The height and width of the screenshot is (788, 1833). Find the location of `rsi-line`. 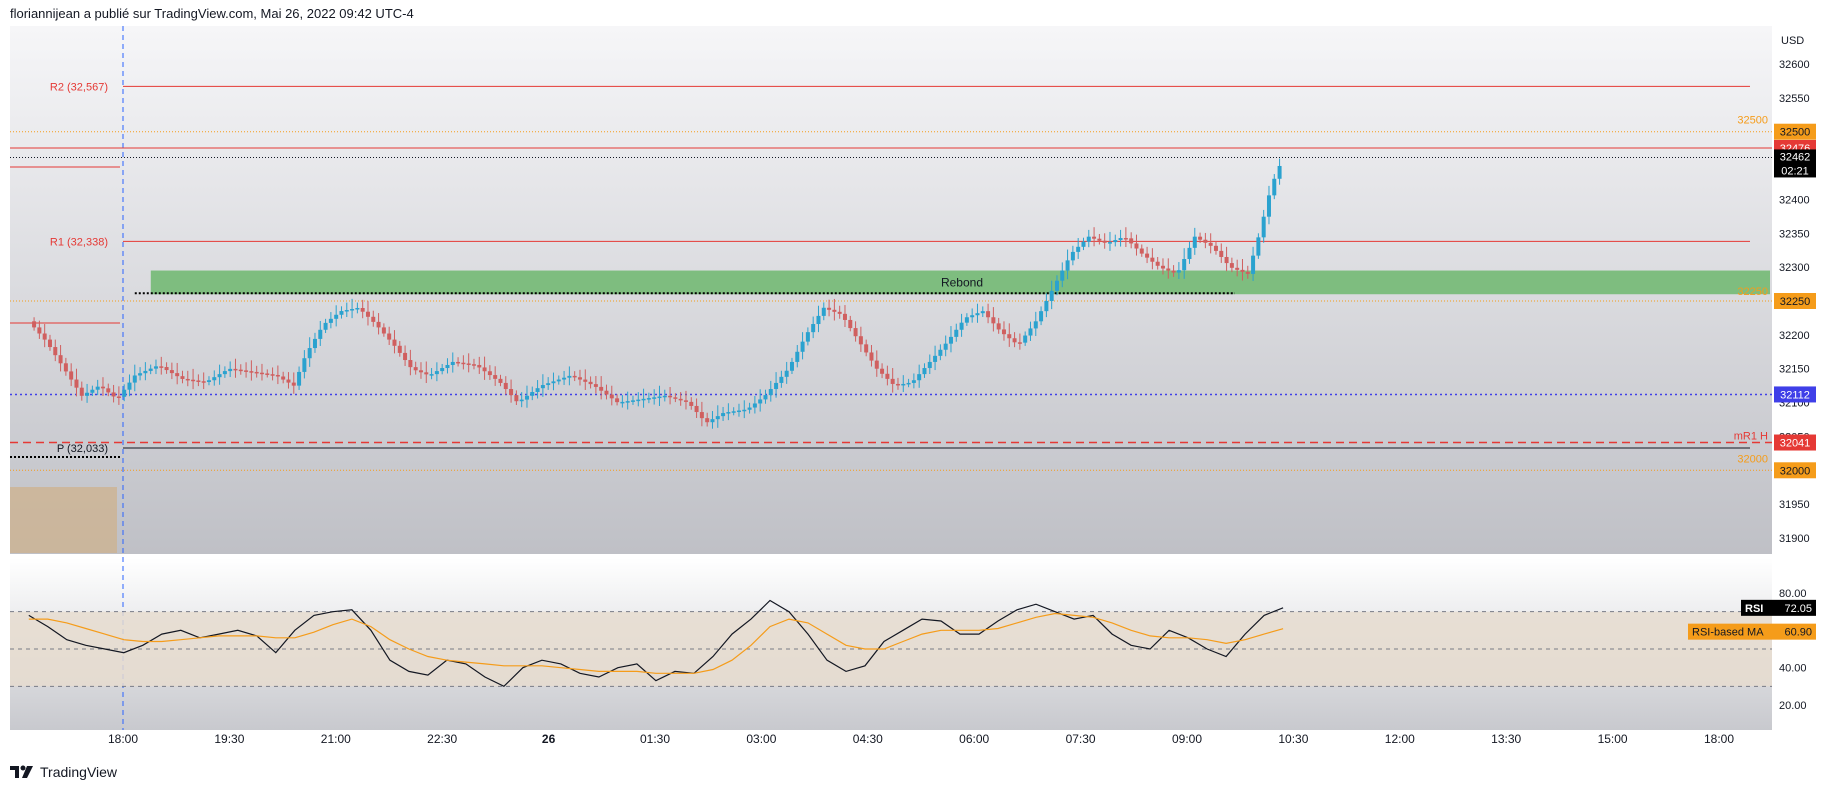

rsi-line is located at coordinates (656, 643).